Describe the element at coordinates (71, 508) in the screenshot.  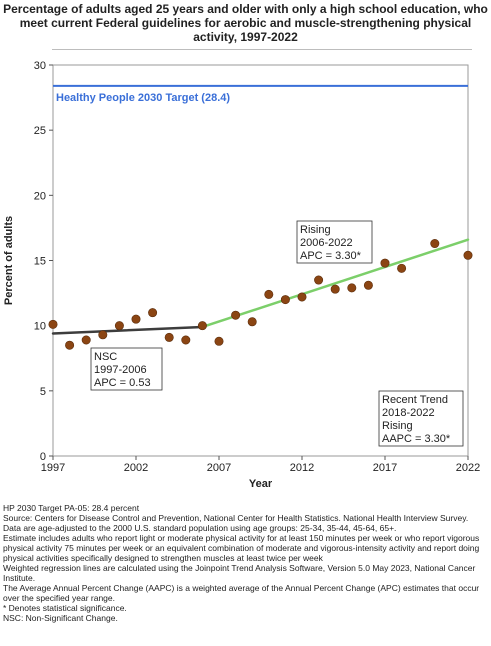
I see `footnote-target: HP 2030 Target PA-05: 28.4 percent` at that location.